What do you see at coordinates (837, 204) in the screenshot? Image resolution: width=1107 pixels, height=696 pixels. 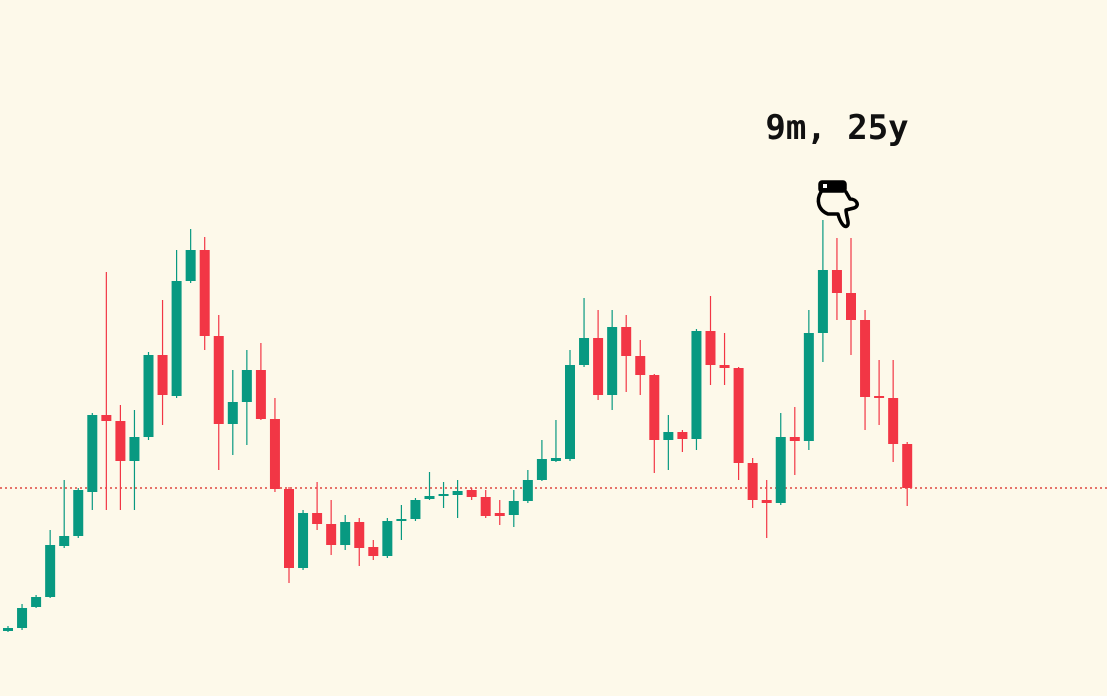 I see `pointing-hand-icon` at bounding box center [837, 204].